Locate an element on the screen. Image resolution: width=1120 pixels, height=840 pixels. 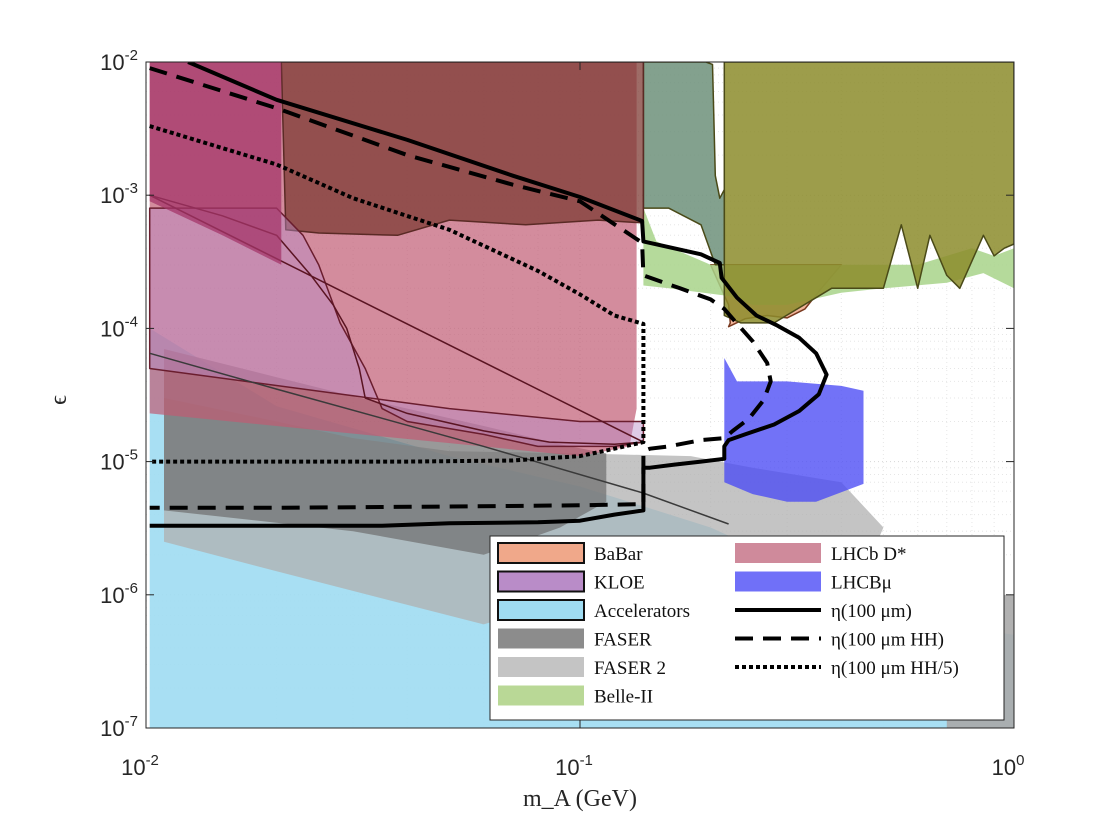
y-tick-label: 10⁻³ is located at coordinates (119, 194).